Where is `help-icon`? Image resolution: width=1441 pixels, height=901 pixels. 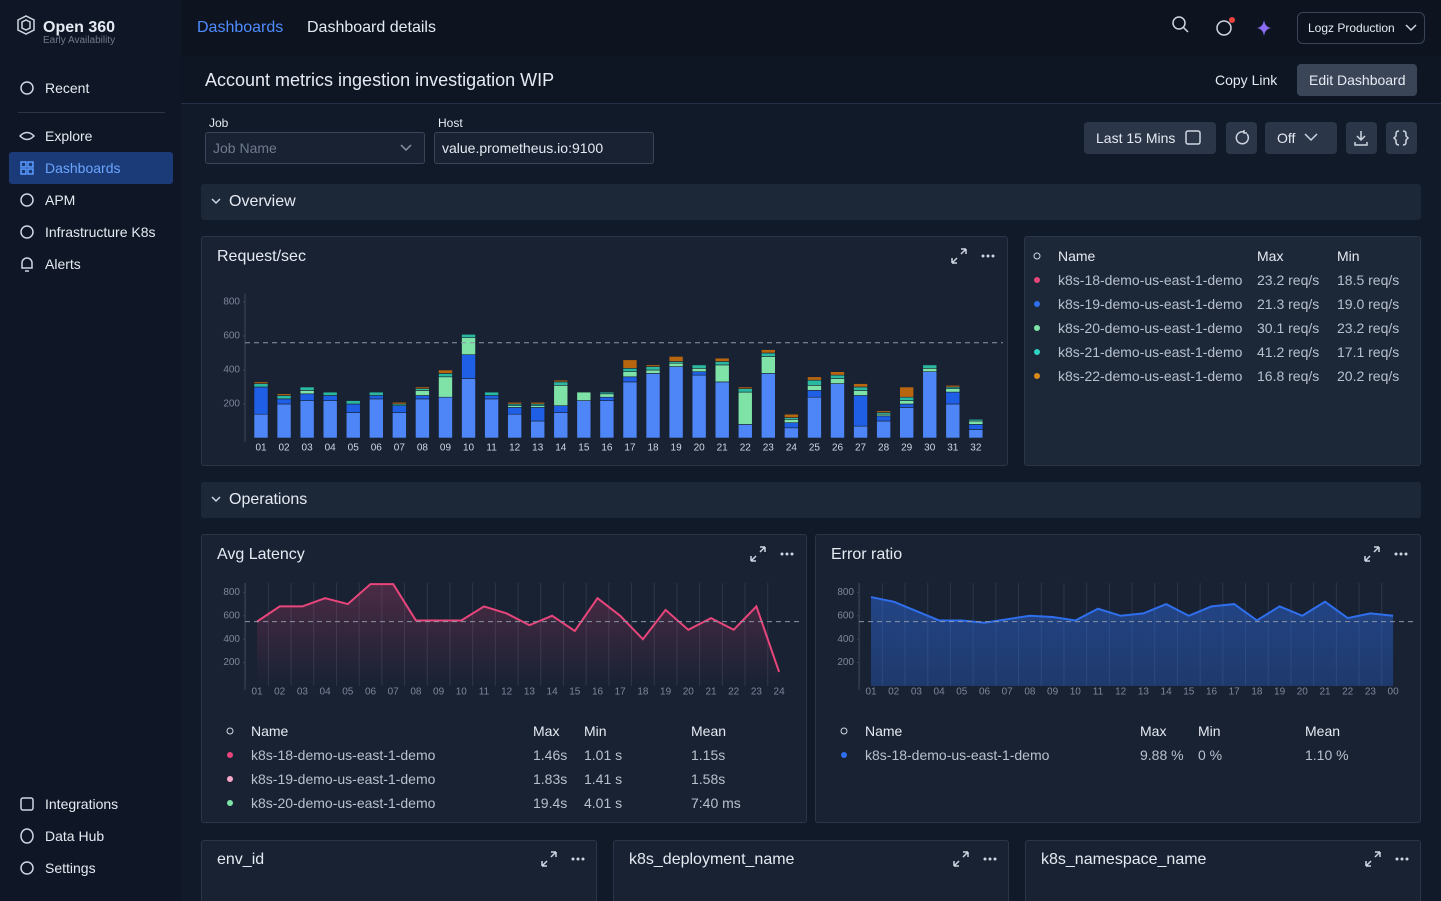
help-icon is located at coordinates (1224, 28).